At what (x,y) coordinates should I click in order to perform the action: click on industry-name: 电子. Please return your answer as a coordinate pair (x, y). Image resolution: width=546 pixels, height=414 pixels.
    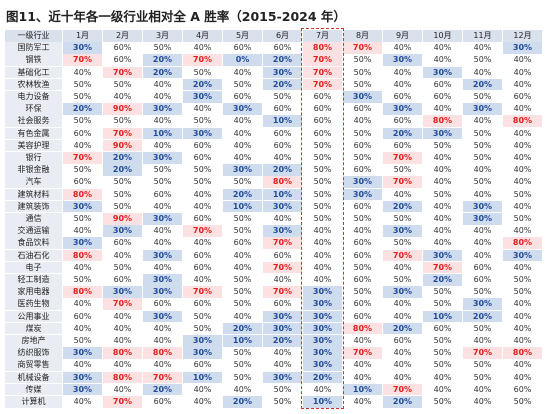
    Looking at the image, I should click on (33, 267).